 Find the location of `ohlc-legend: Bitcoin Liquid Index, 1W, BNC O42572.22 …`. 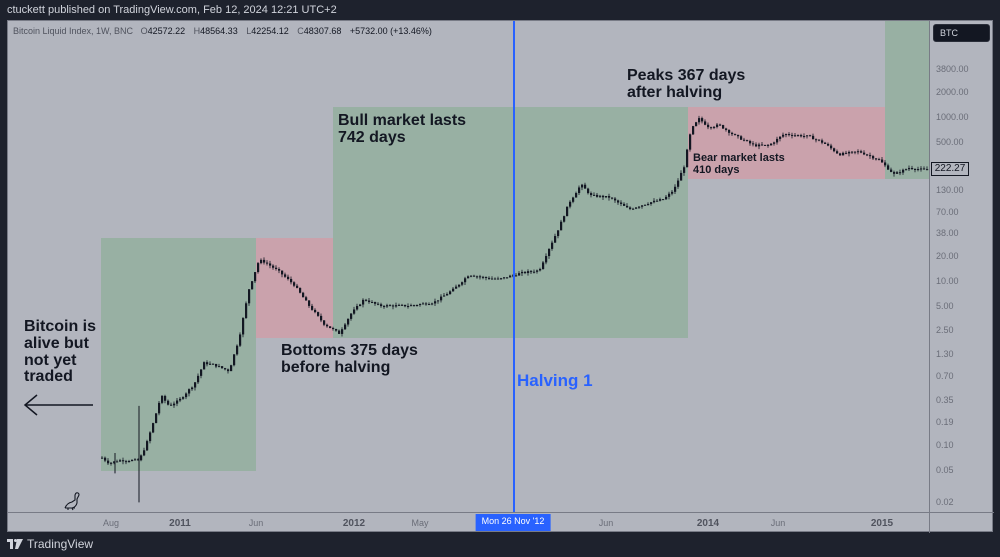

ohlc-legend: Bitcoin Liquid Index, 1W, BNC O42572.22 … is located at coordinates (225, 31).